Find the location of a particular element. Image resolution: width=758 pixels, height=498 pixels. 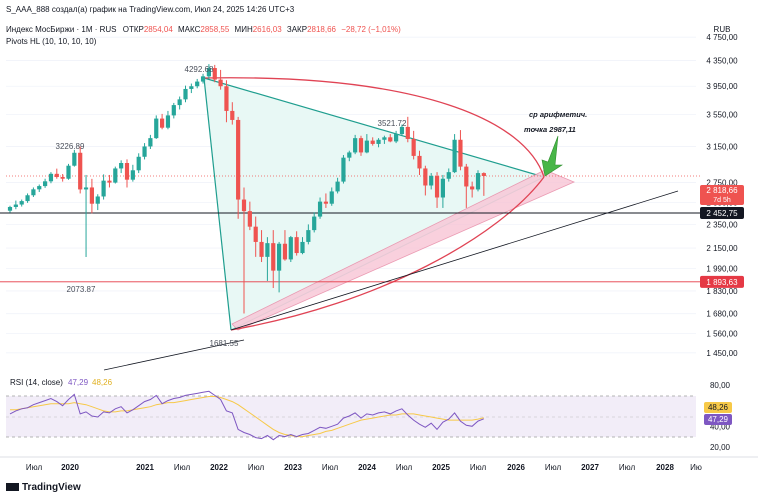

arc-bottom is located at coordinates (387, 253).